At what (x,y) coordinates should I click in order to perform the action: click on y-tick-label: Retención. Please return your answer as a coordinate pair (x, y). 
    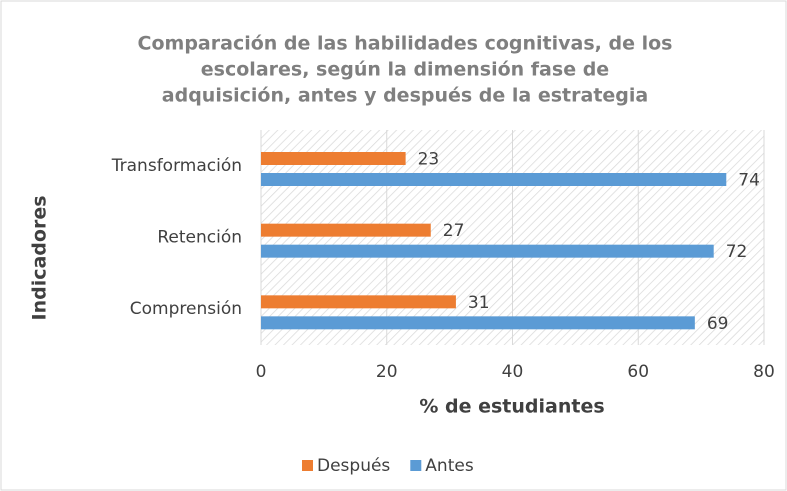
    Looking at the image, I should click on (199, 238).